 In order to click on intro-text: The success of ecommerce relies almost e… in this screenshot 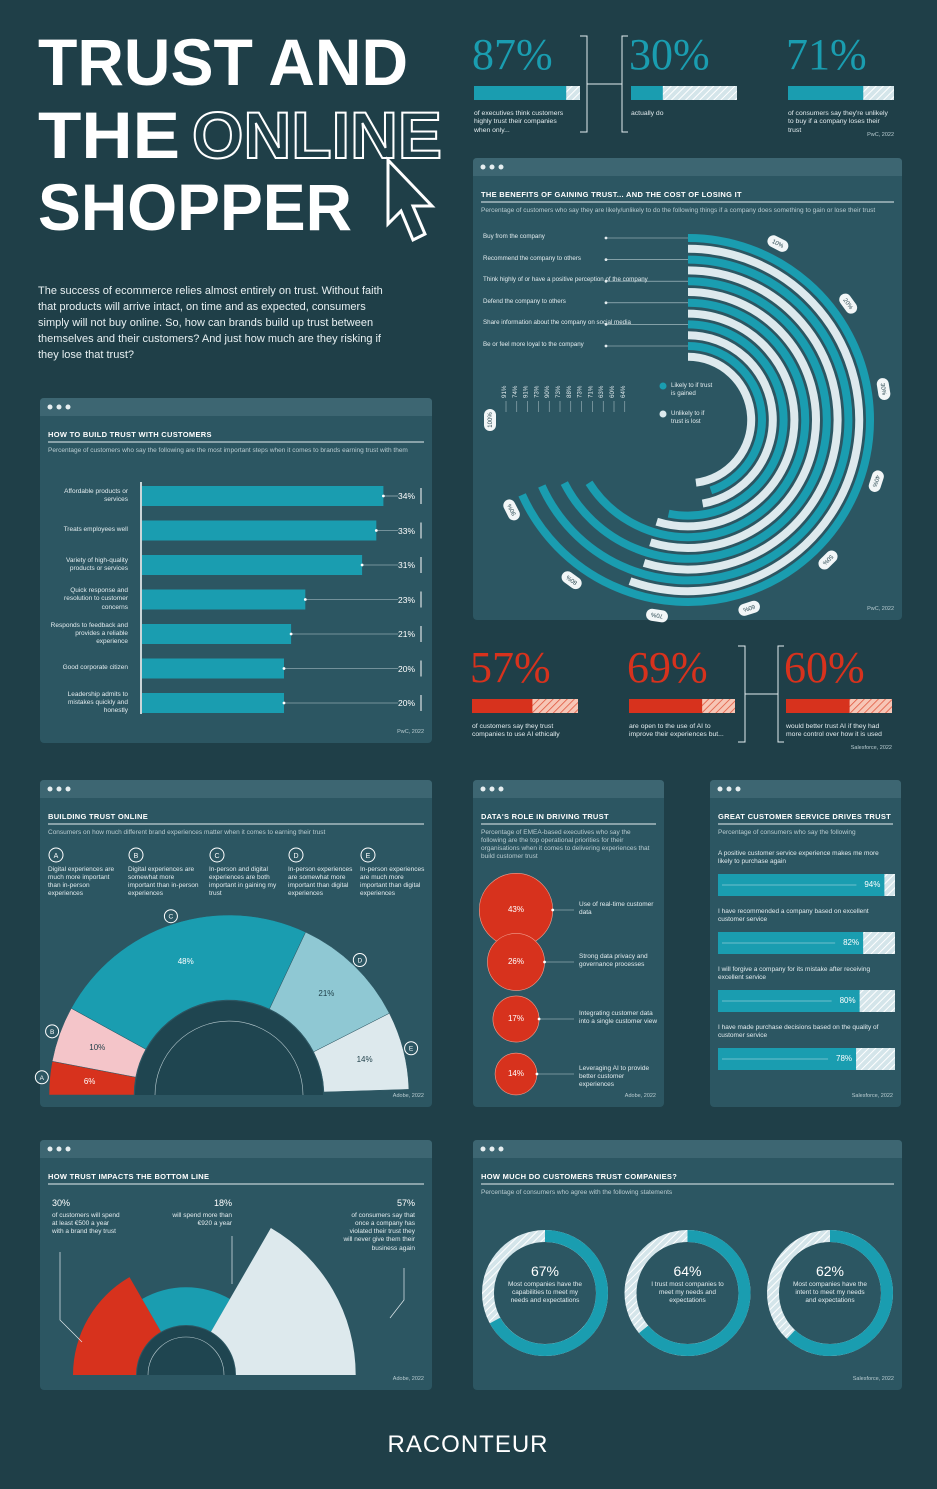, I will do `click(210, 323)`.